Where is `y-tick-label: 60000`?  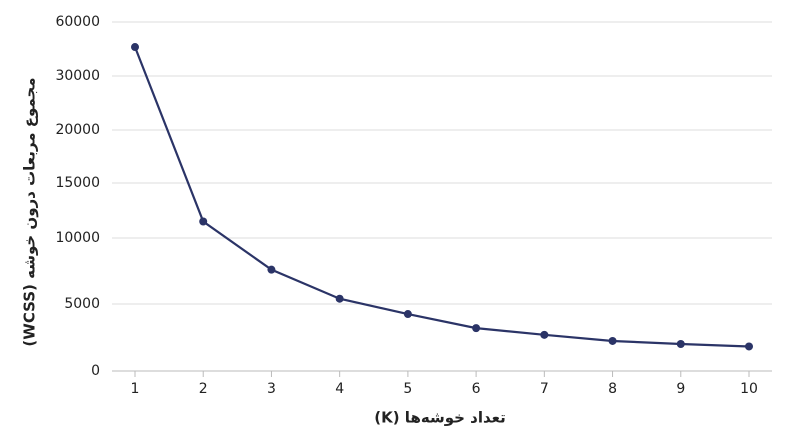
y-tick-label: 60000 is located at coordinates (77, 22).